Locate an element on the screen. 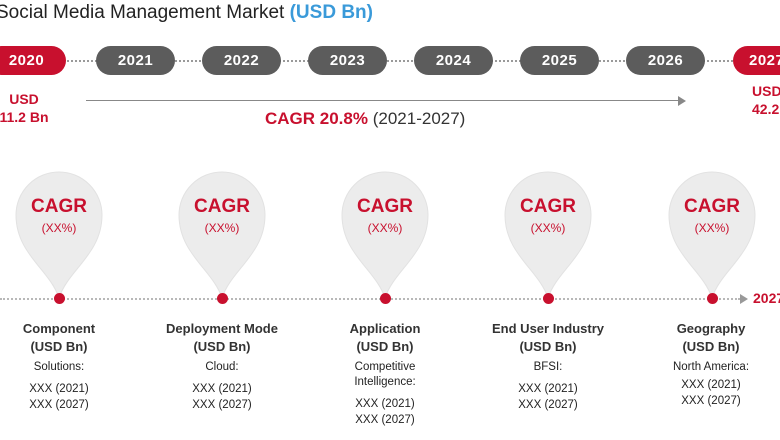  cagr-summary: CAGR 20.8% (2021-2027) is located at coordinates (365, 119).